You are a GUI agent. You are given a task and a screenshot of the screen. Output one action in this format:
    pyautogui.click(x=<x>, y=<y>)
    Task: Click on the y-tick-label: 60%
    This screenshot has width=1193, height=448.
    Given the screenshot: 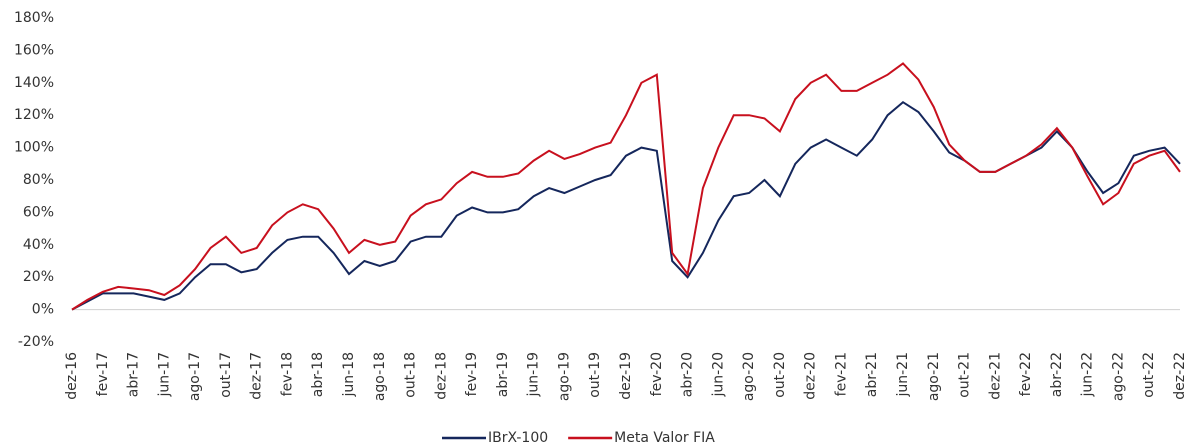 What is the action you would take?
    pyautogui.click(x=38, y=212)
    